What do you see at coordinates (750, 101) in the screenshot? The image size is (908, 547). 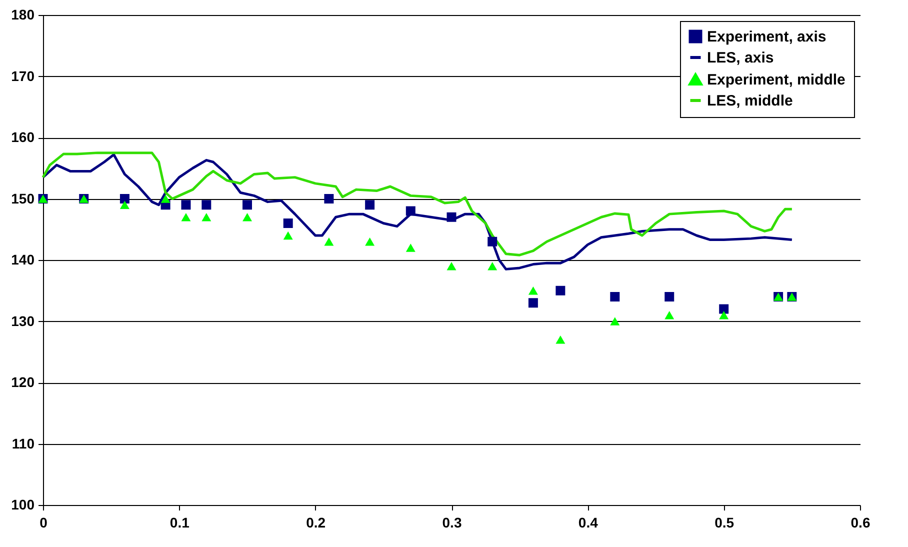 I see `legend-label: LES, middle` at bounding box center [750, 101].